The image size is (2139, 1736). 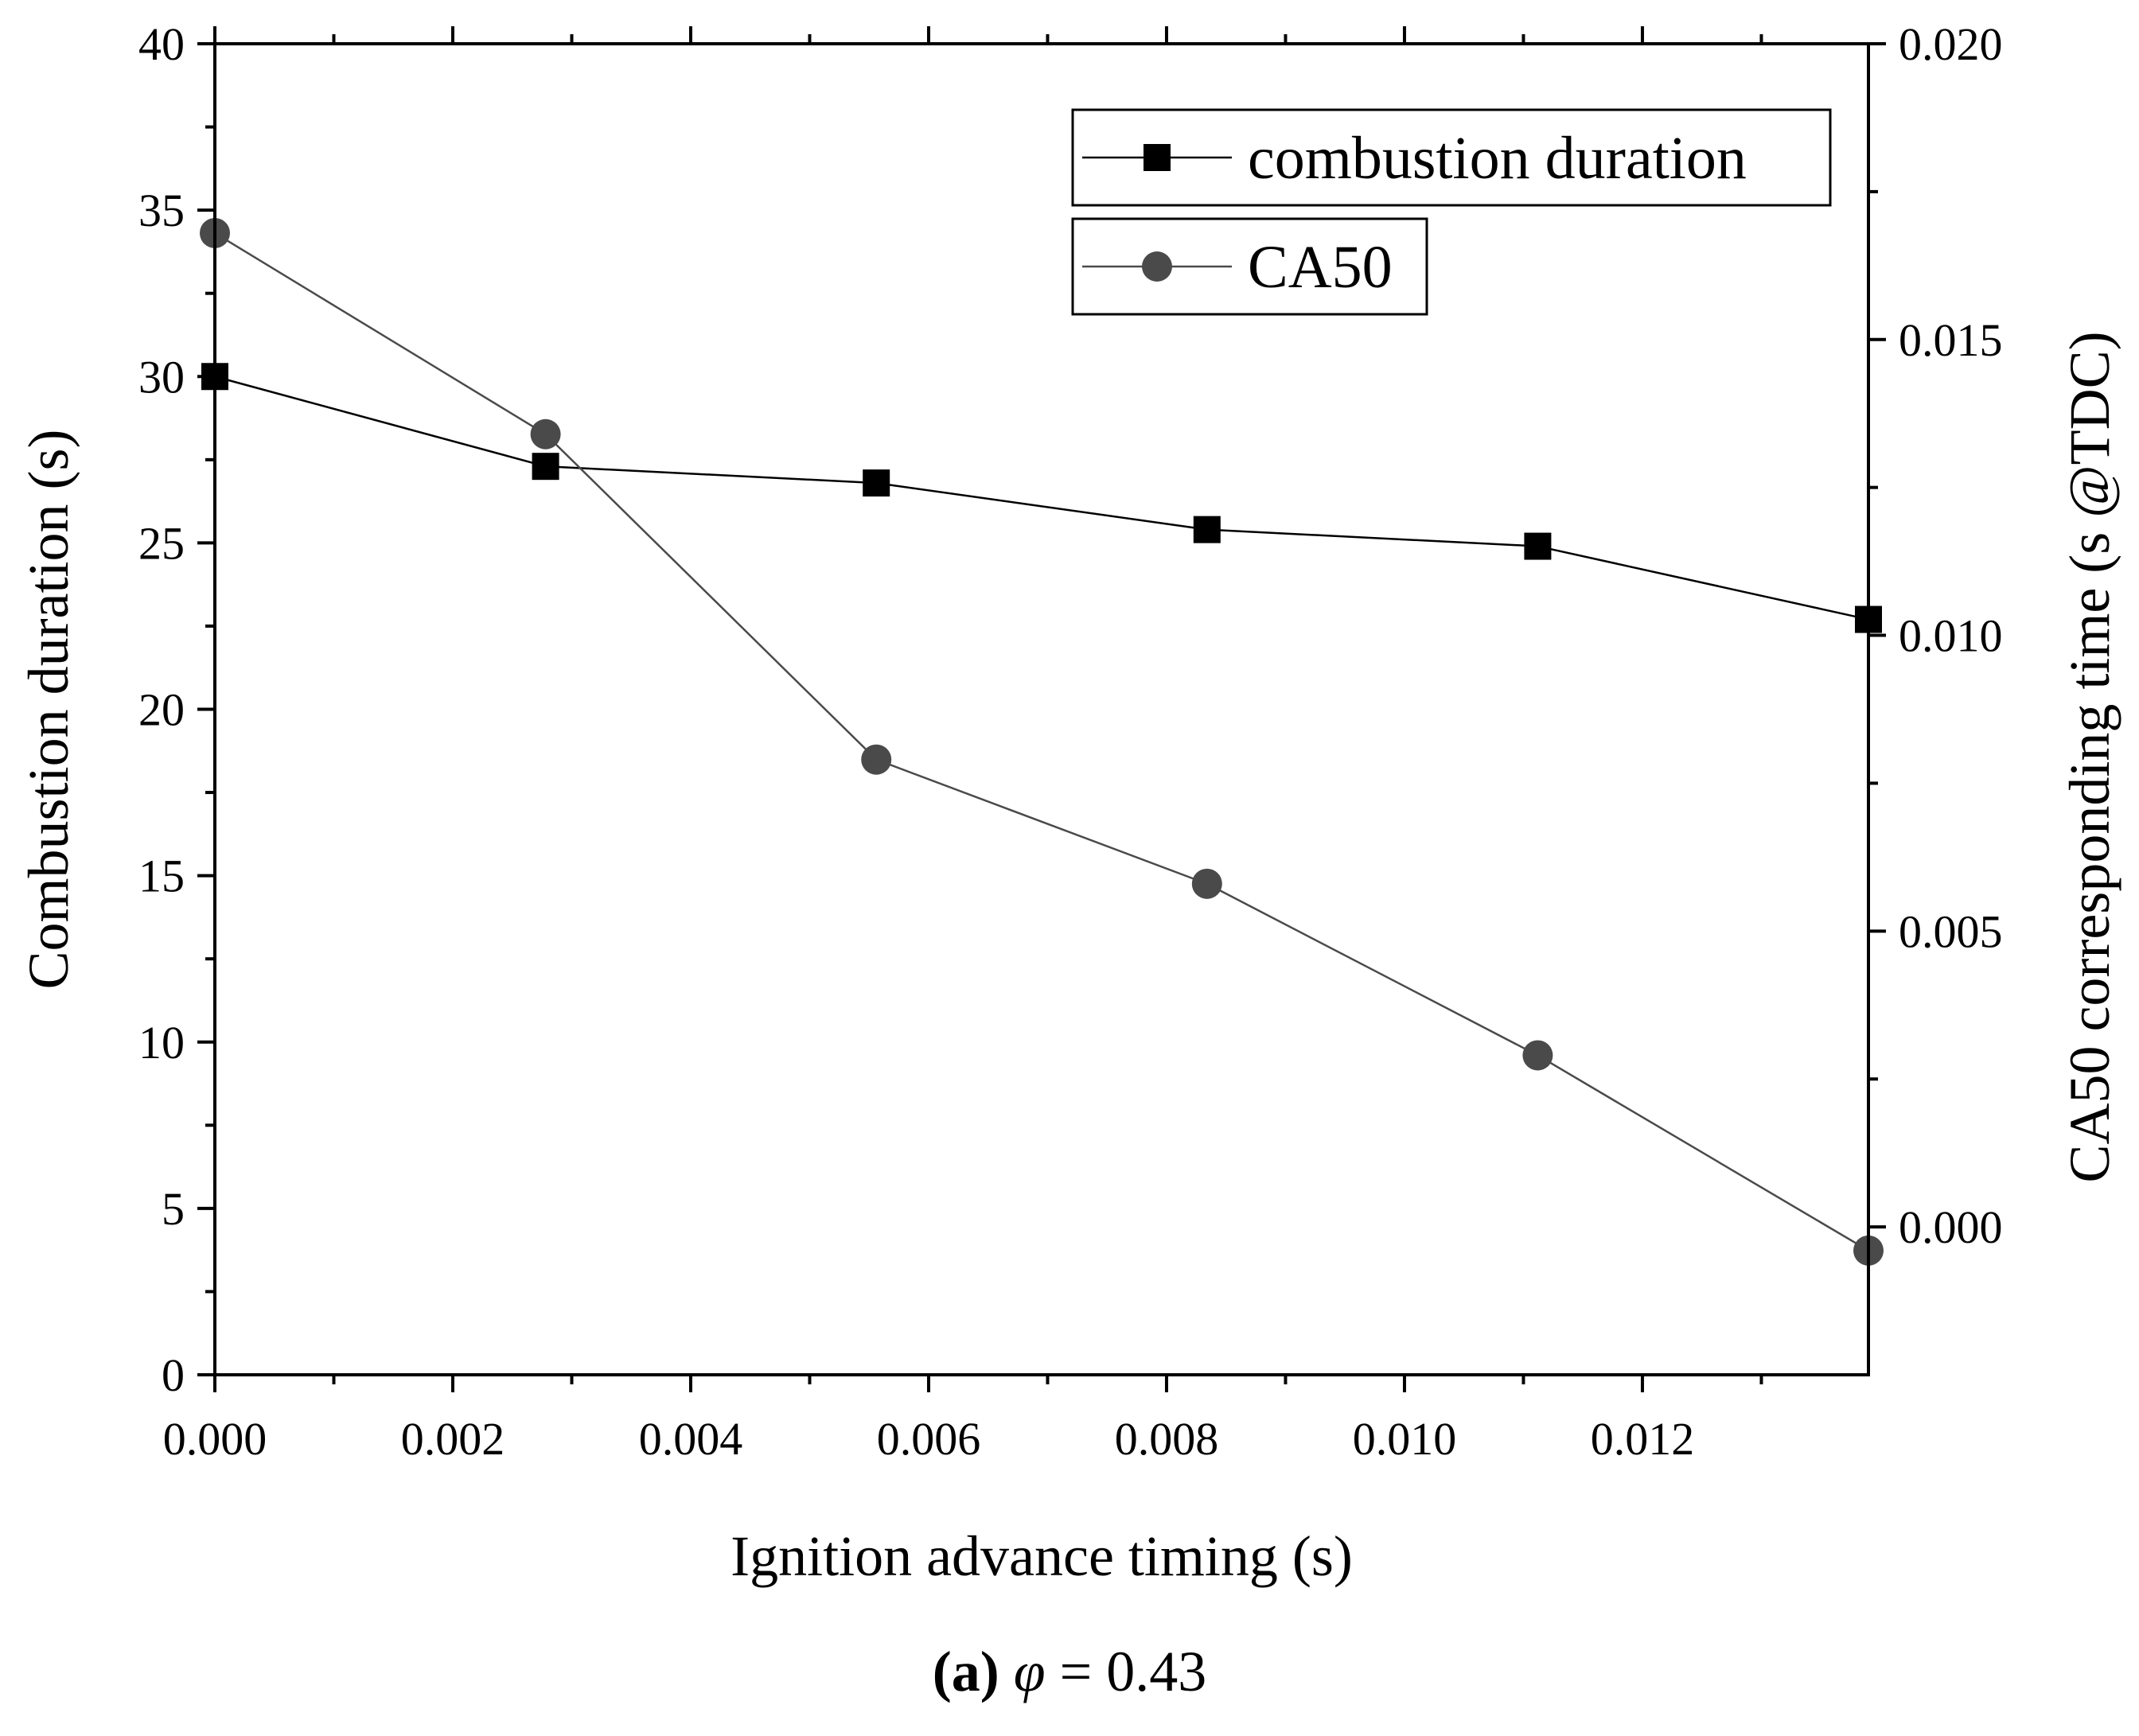 What do you see at coordinates (965, 1671) in the screenshot?
I see `caption-label: (a)` at bounding box center [965, 1671].